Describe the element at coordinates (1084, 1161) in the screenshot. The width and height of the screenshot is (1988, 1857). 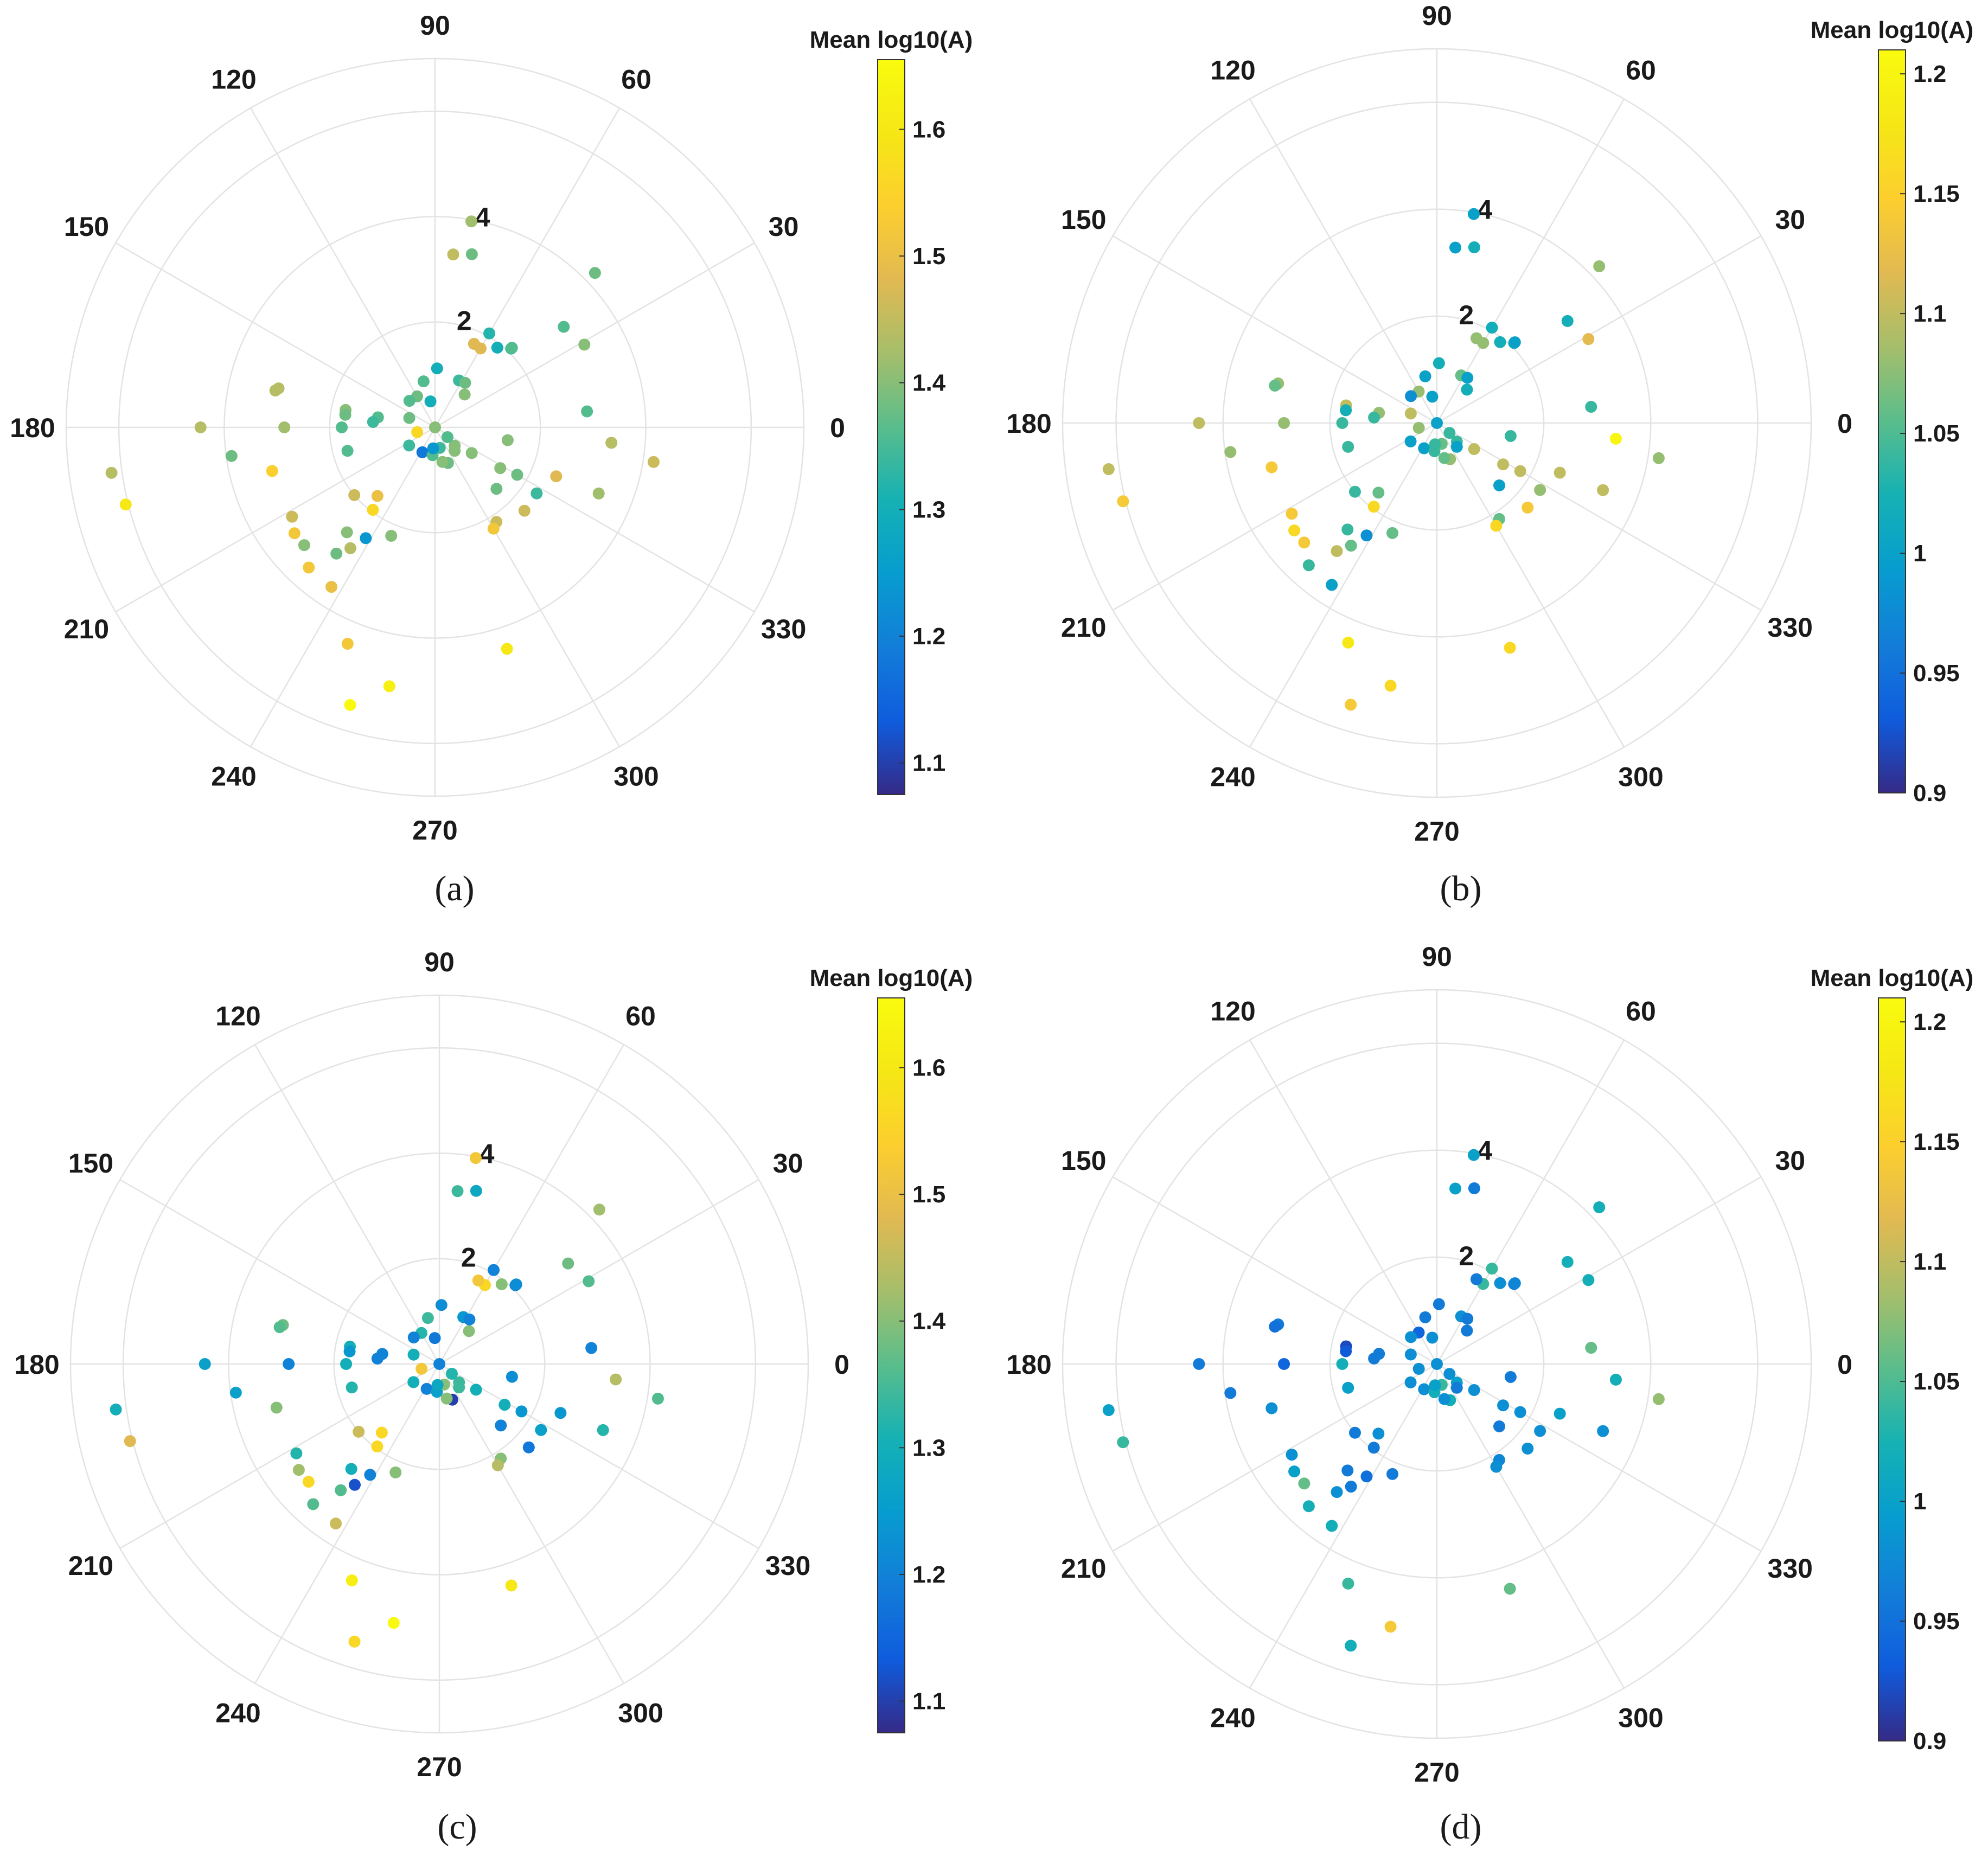
I see `theta-tick-label: 150` at that location.